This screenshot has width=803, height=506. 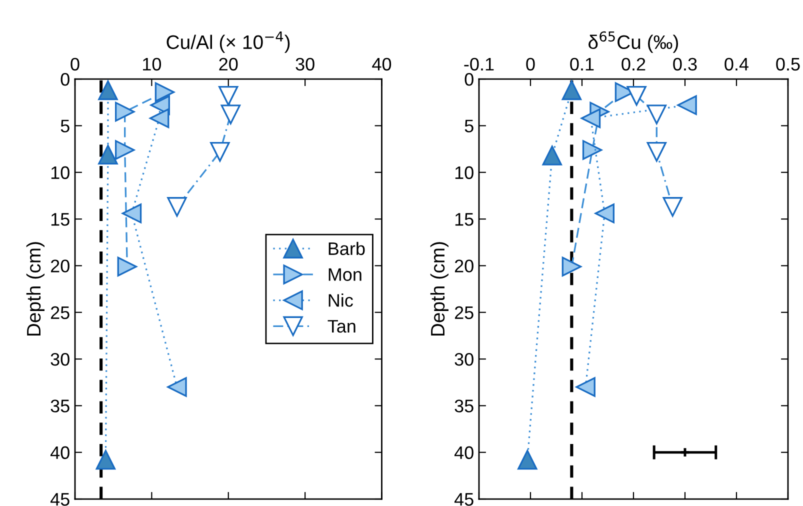 What do you see at coordinates (479, 64) in the screenshot?
I see `x-tick-label: -0.1` at bounding box center [479, 64].